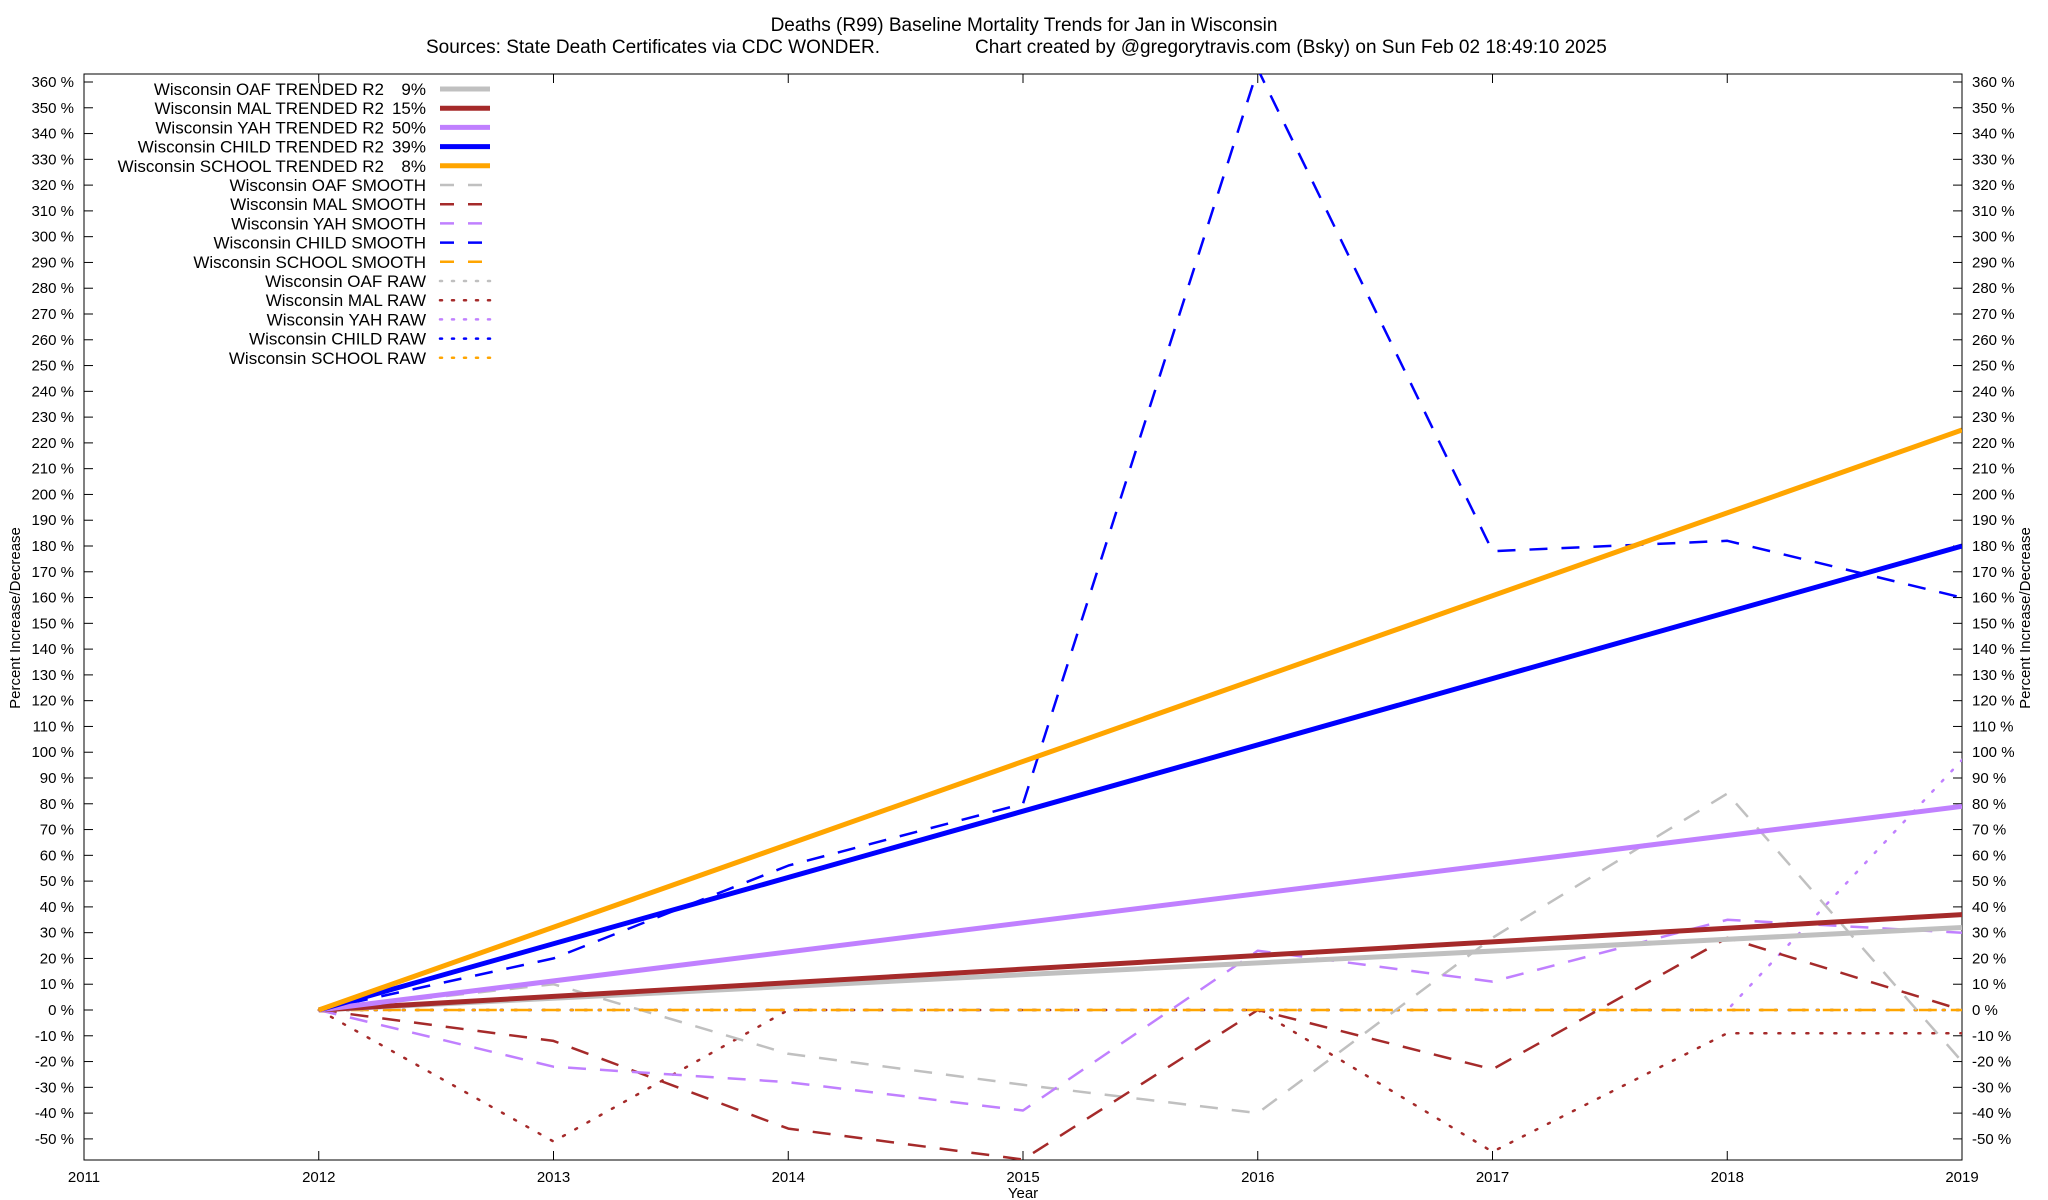  I want to click on y-tick-label-left: 150 %, so click(52, 623).